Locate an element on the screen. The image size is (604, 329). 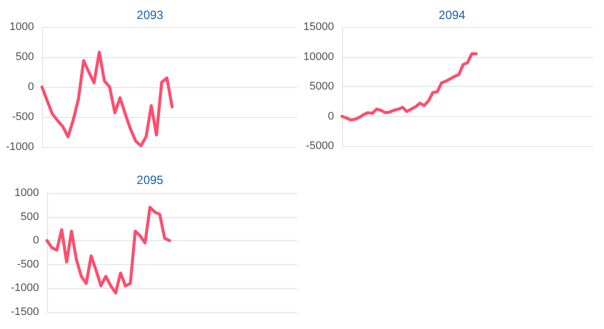
y-tick-label: -5000 is located at coordinates (320, 146).